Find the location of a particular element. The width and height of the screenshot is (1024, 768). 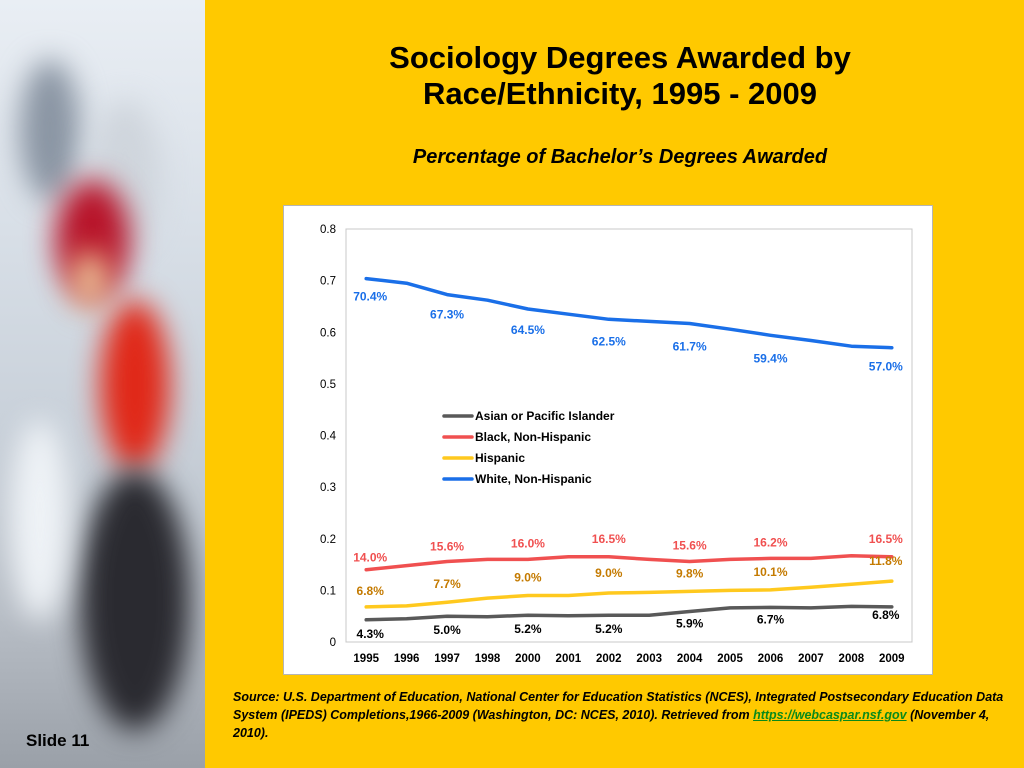

data-label: 16.0% is located at coordinates (528, 543).